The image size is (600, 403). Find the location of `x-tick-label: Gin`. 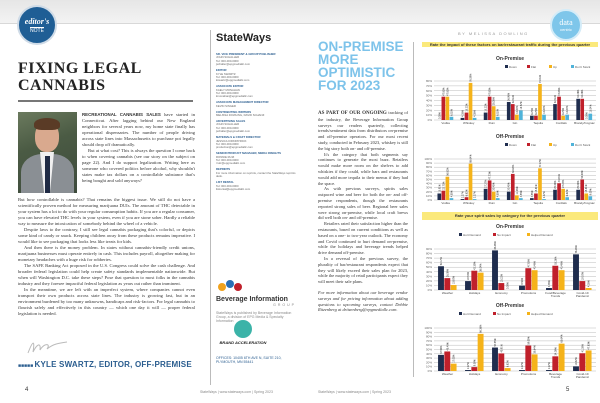

x-tick-label: Gin is located at coordinates (515, 123).